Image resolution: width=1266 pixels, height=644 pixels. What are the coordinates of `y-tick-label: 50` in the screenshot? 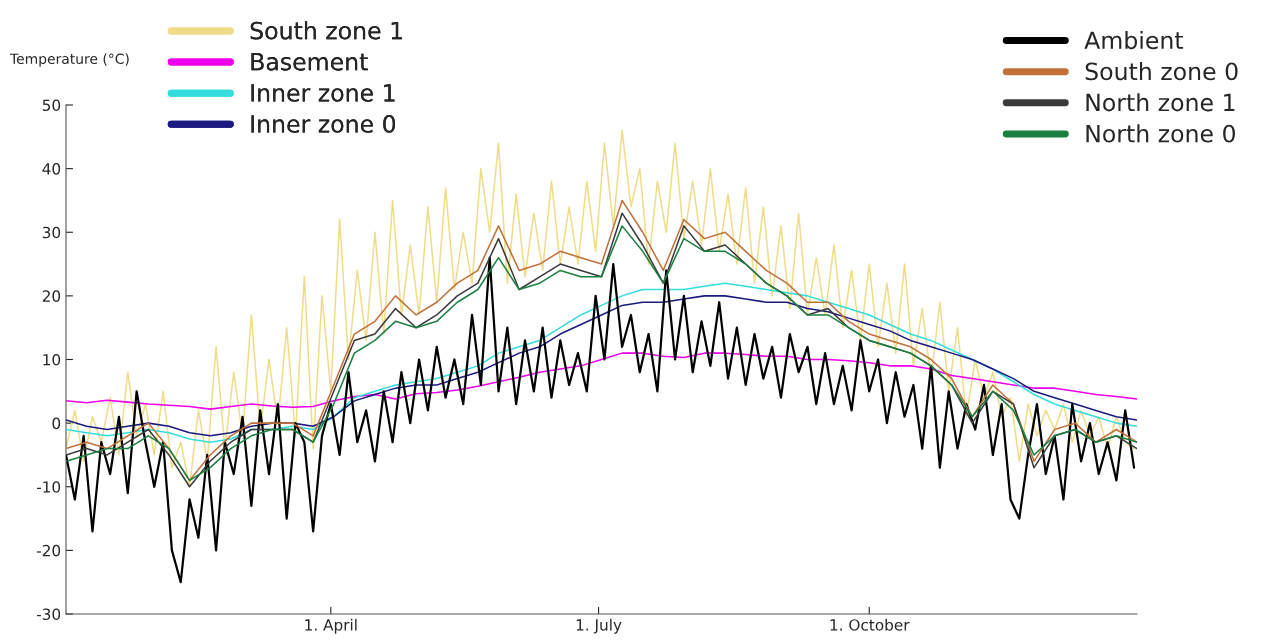 It's located at (51, 105).